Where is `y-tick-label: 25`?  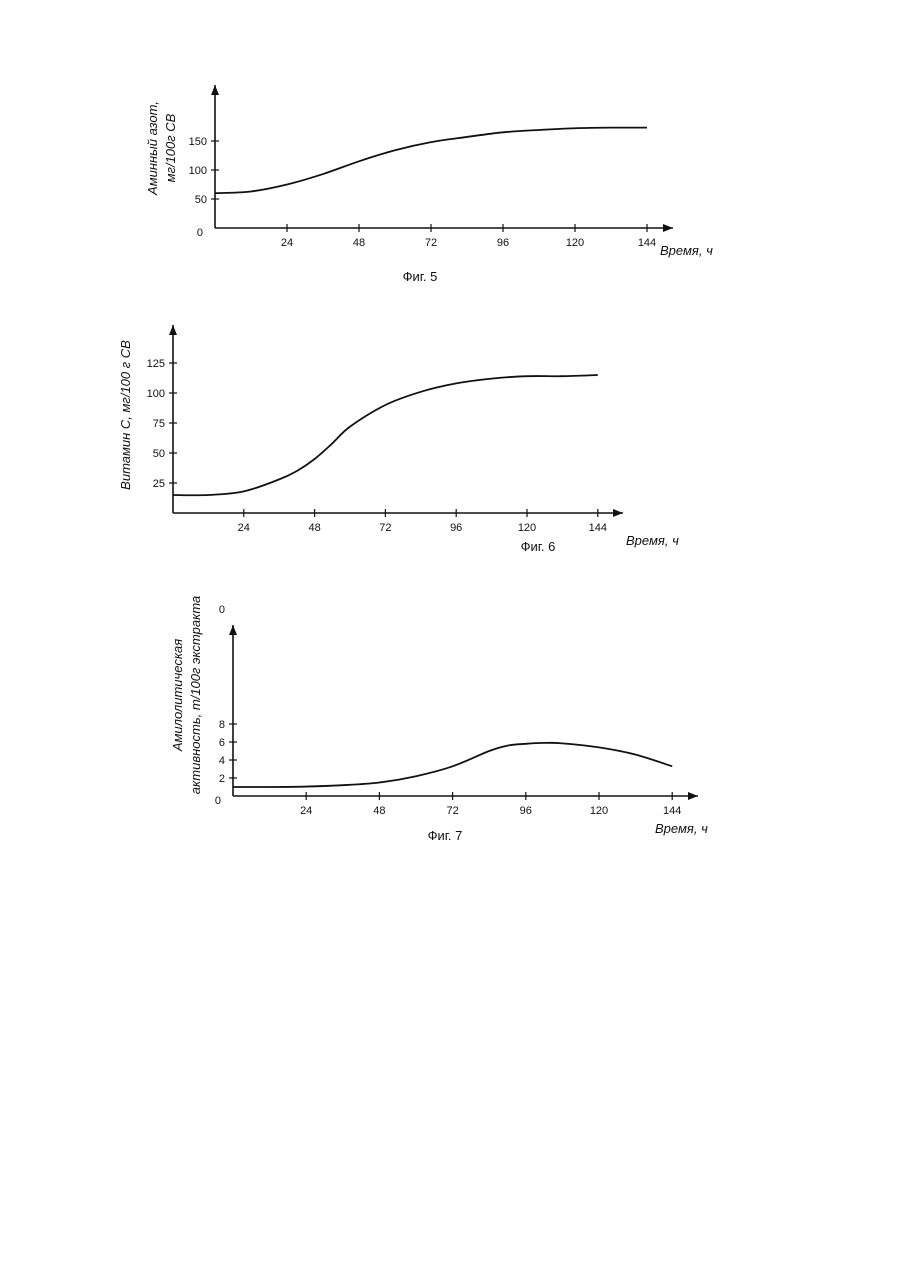 y-tick-label: 25 is located at coordinates (159, 484).